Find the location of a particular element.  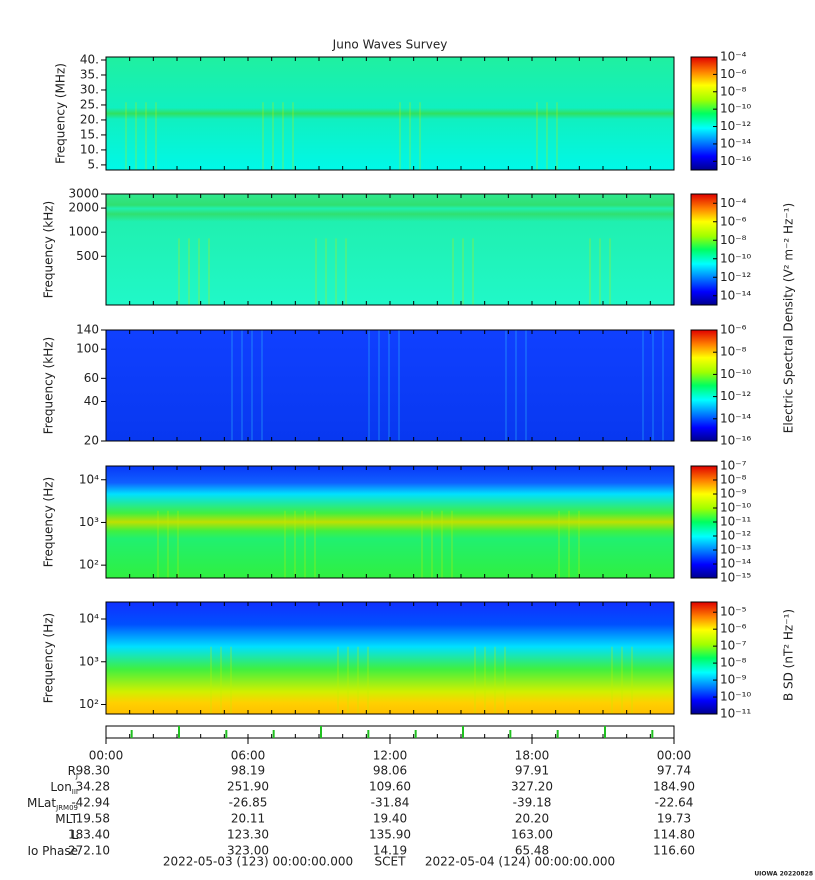

colorbar-label: B SD (nT² Hz⁻¹) is located at coordinates (789, 655).